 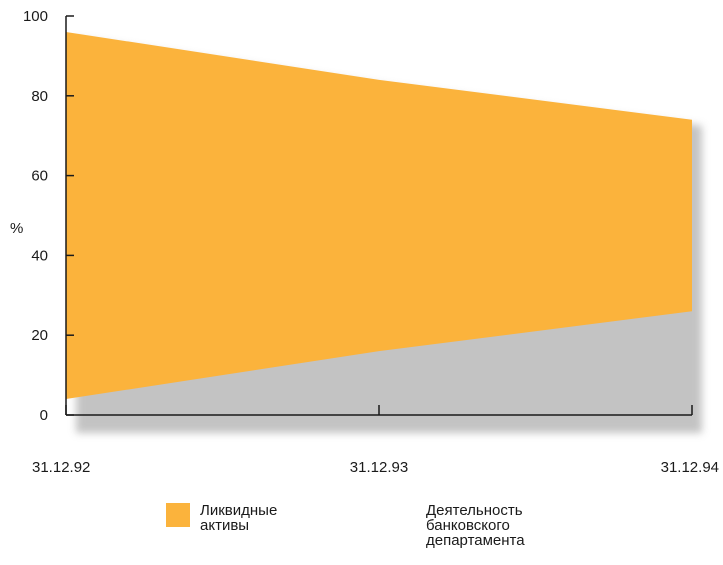 What do you see at coordinates (44, 415) in the screenshot?
I see `y-tick-label: 0` at bounding box center [44, 415].